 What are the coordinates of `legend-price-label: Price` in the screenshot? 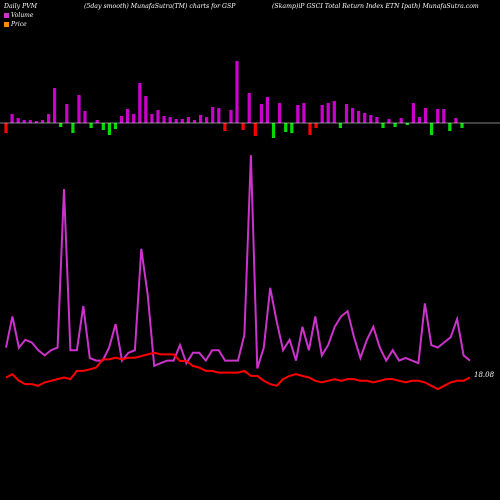 It's located at (19, 24).